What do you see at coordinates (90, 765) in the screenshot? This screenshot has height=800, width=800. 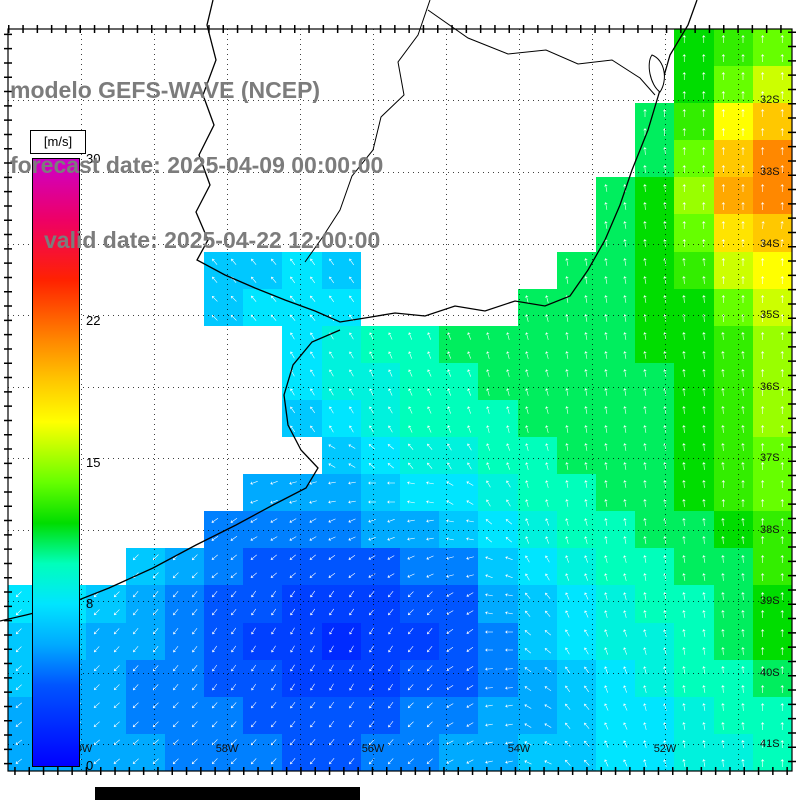 I see `colorbar-tick-label: 0` at bounding box center [90, 765].